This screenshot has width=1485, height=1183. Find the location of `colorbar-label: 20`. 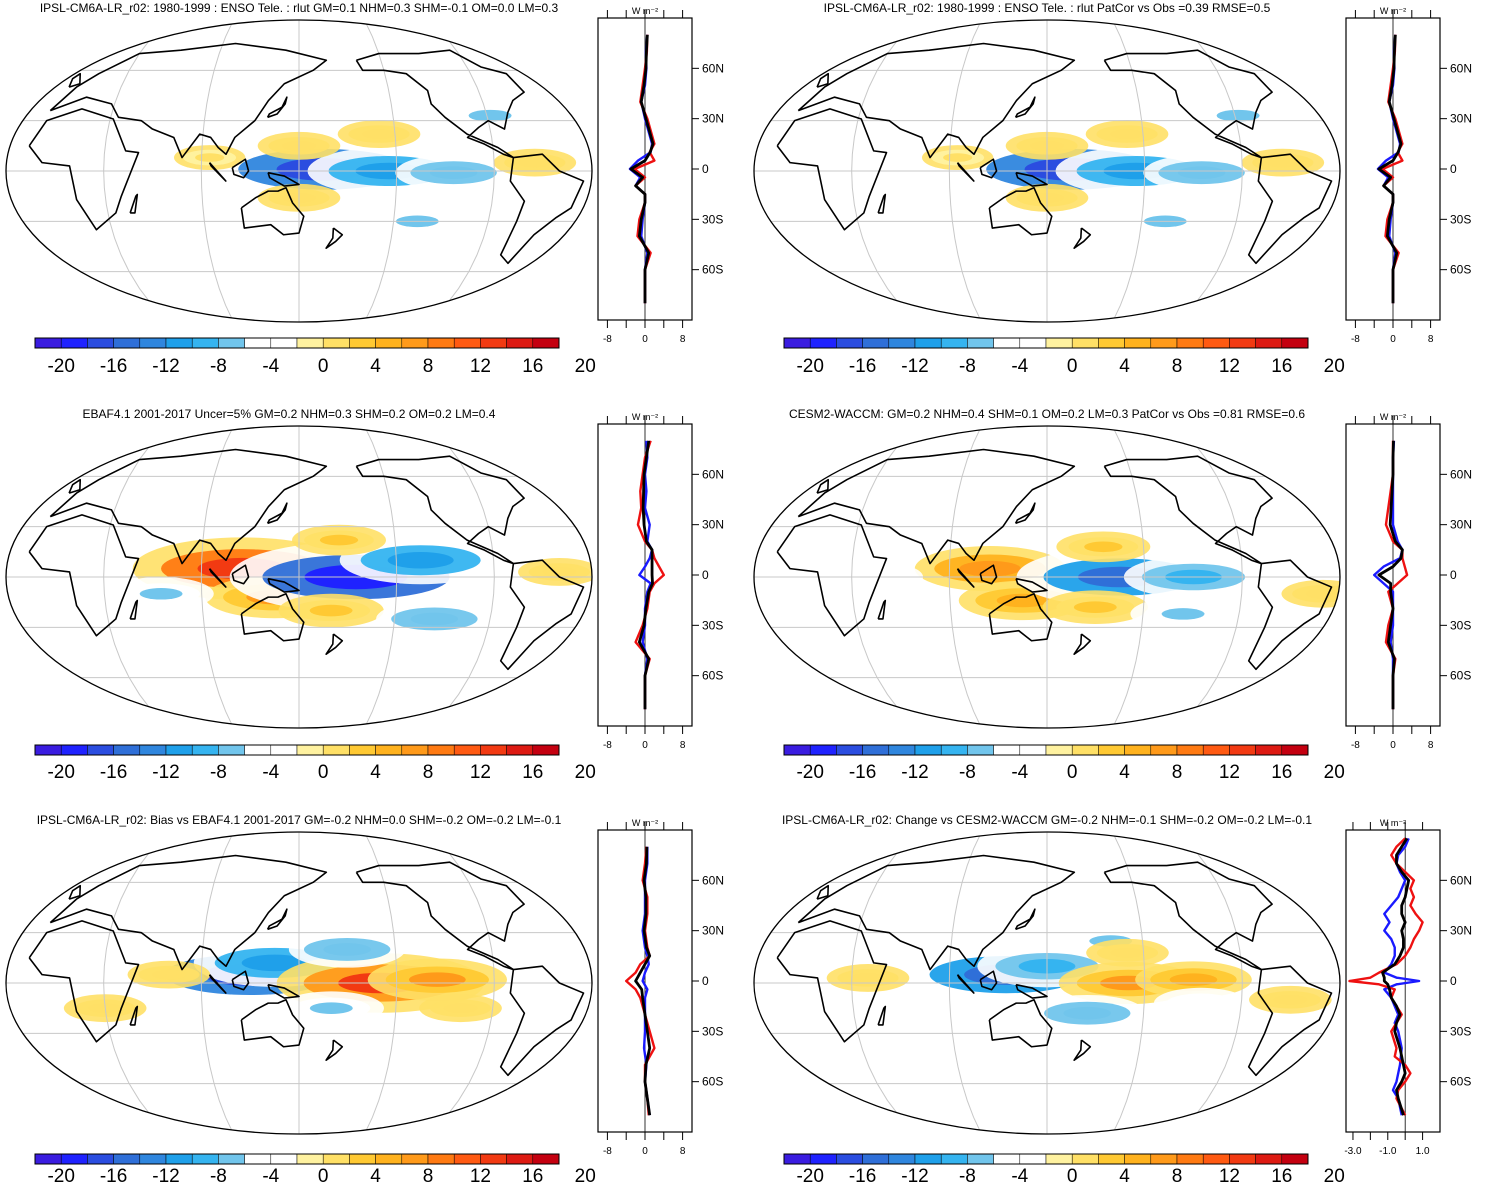

colorbar-label: 20 is located at coordinates (1334, 1174).